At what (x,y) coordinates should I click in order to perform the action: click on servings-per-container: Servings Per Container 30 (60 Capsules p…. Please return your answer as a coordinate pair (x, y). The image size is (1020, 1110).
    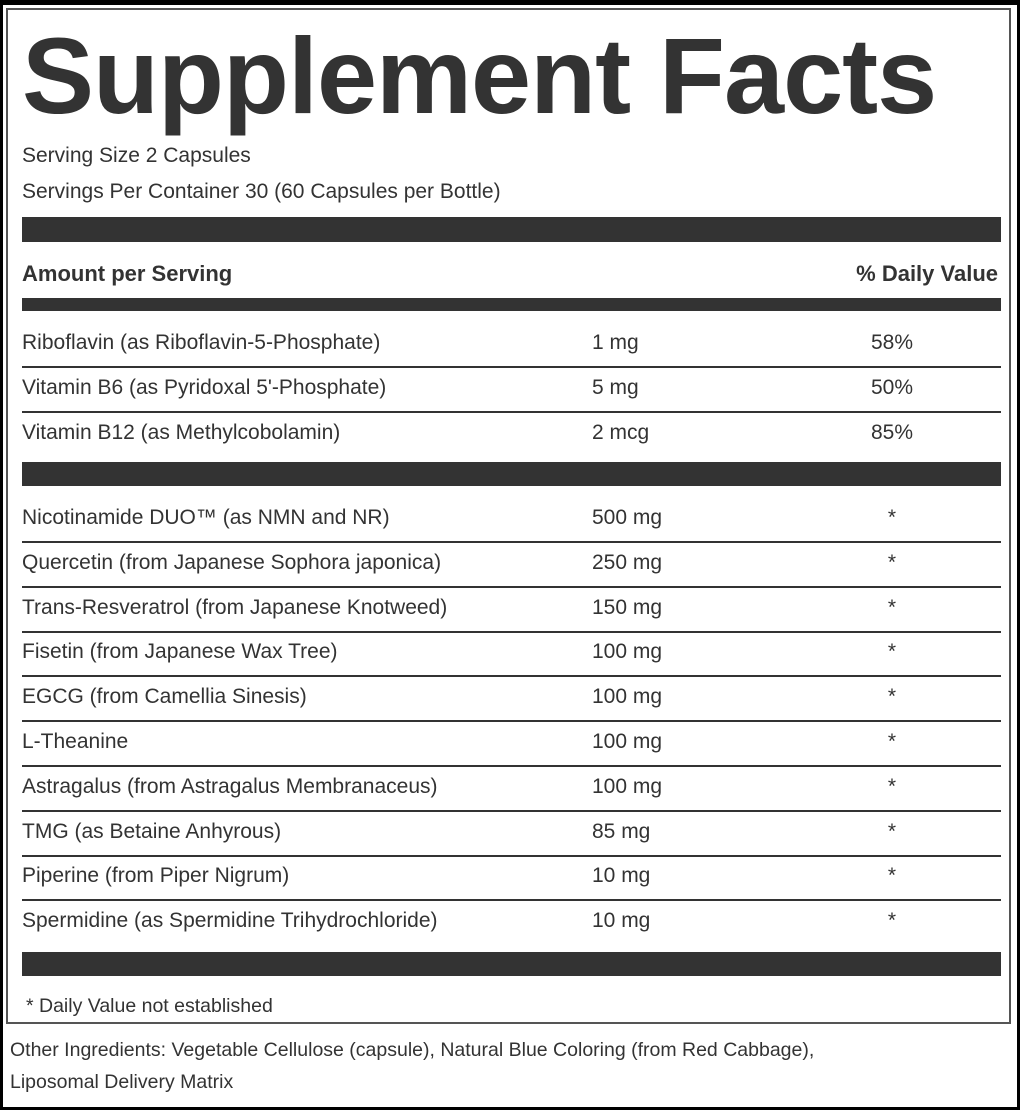
    Looking at the image, I should click on (261, 191).